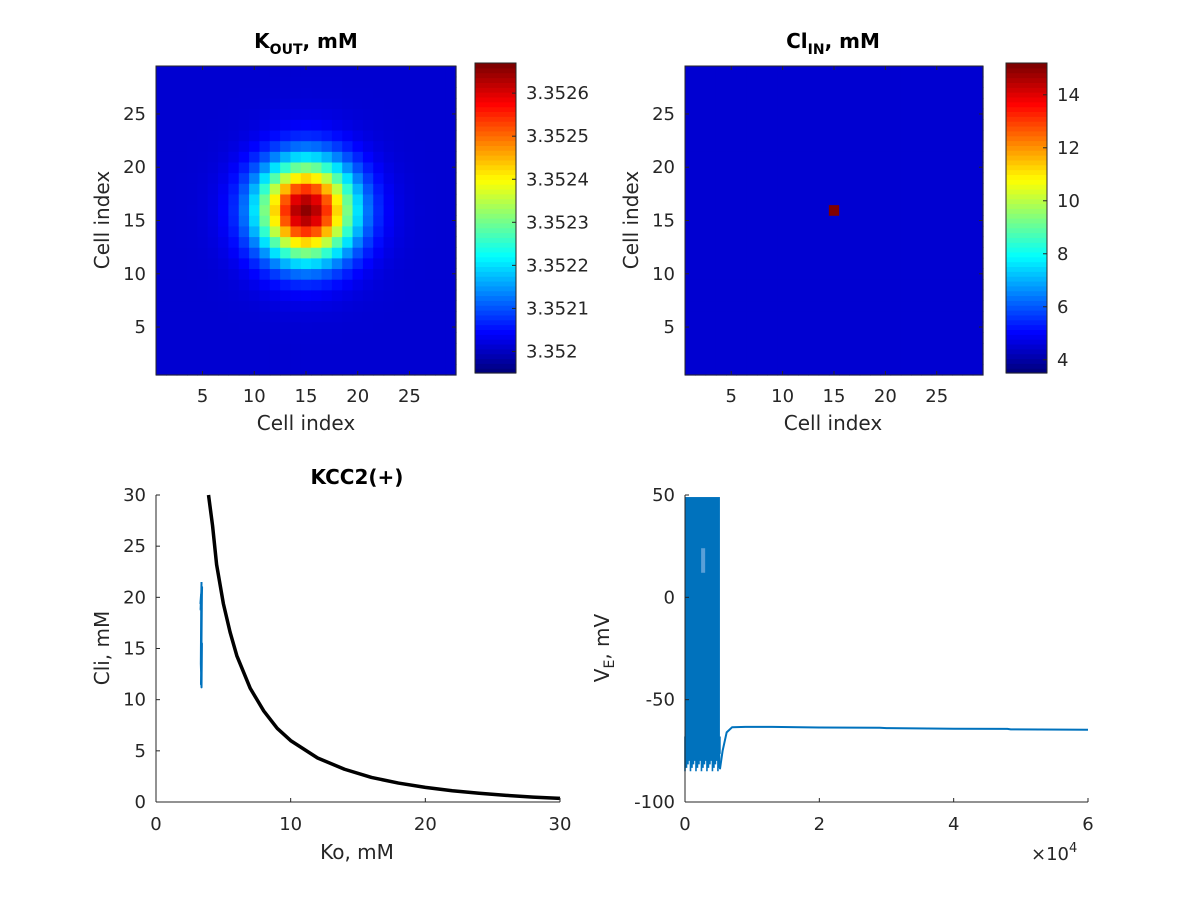 This screenshot has height=900, width=1200. Describe the element at coordinates (833, 43) in the screenshot. I see `clin-title: ClIN, mM` at that location.